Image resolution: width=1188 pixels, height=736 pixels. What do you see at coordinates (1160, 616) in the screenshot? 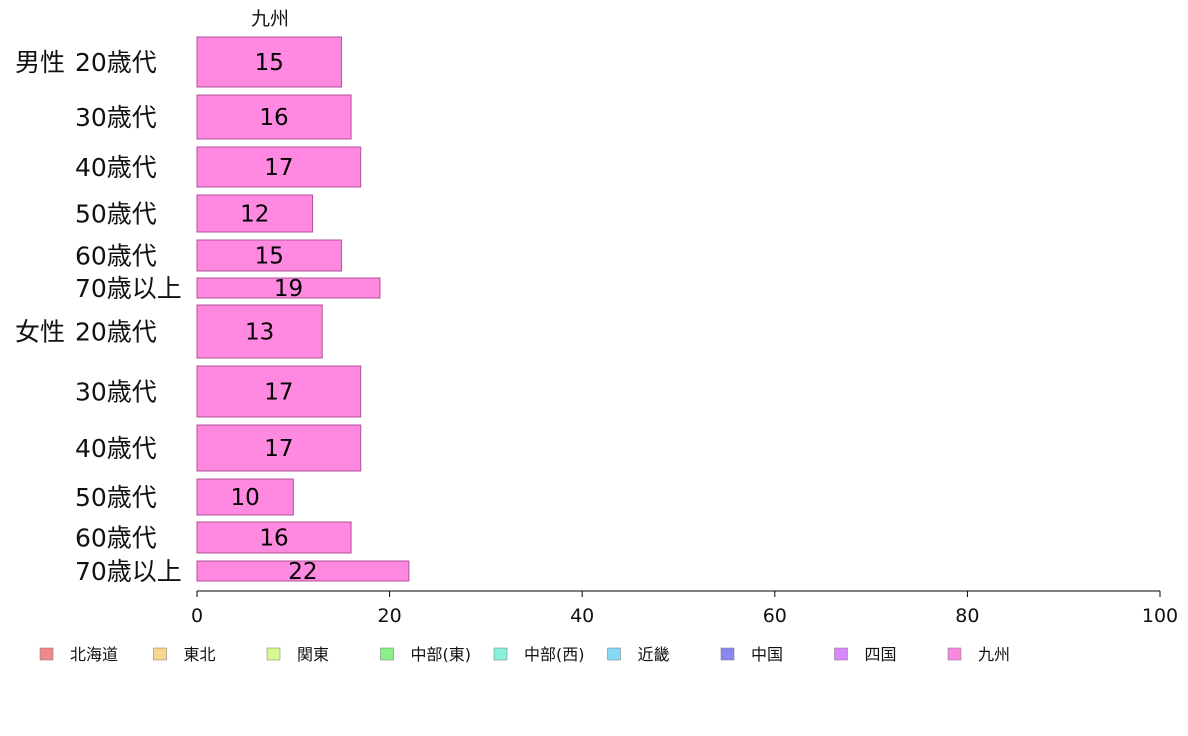
I see `x-tick-label: 100` at bounding box center [1160, 616].